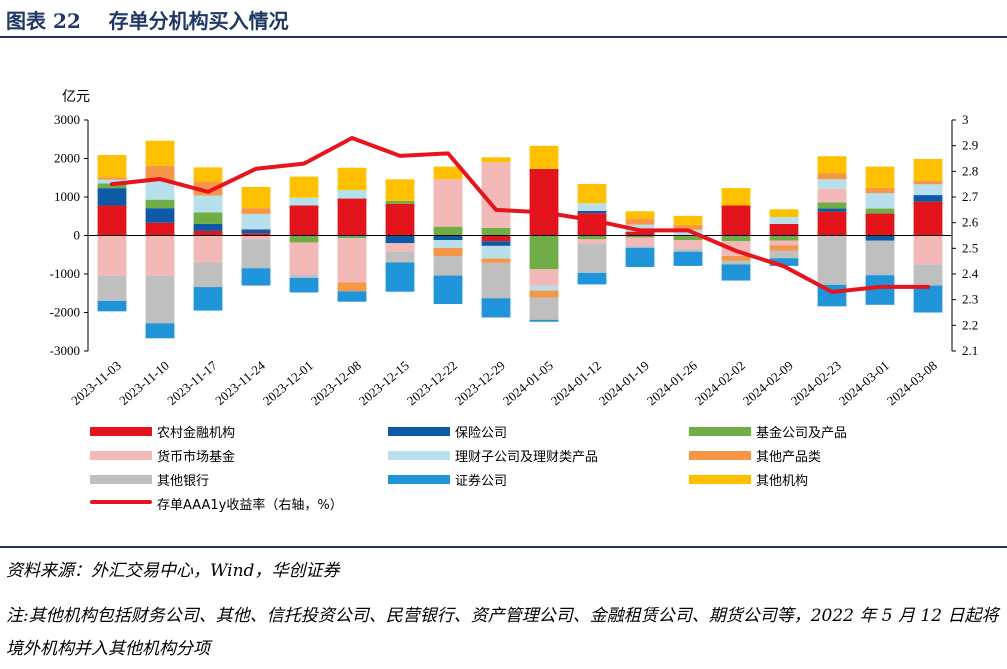 The width and height of the screenshot is (1007, 669). What do you see at coordinates (912, 383) in the screenshot?
I see `x-tick-label: 2024-03-08` at bounding box center [912, 383].